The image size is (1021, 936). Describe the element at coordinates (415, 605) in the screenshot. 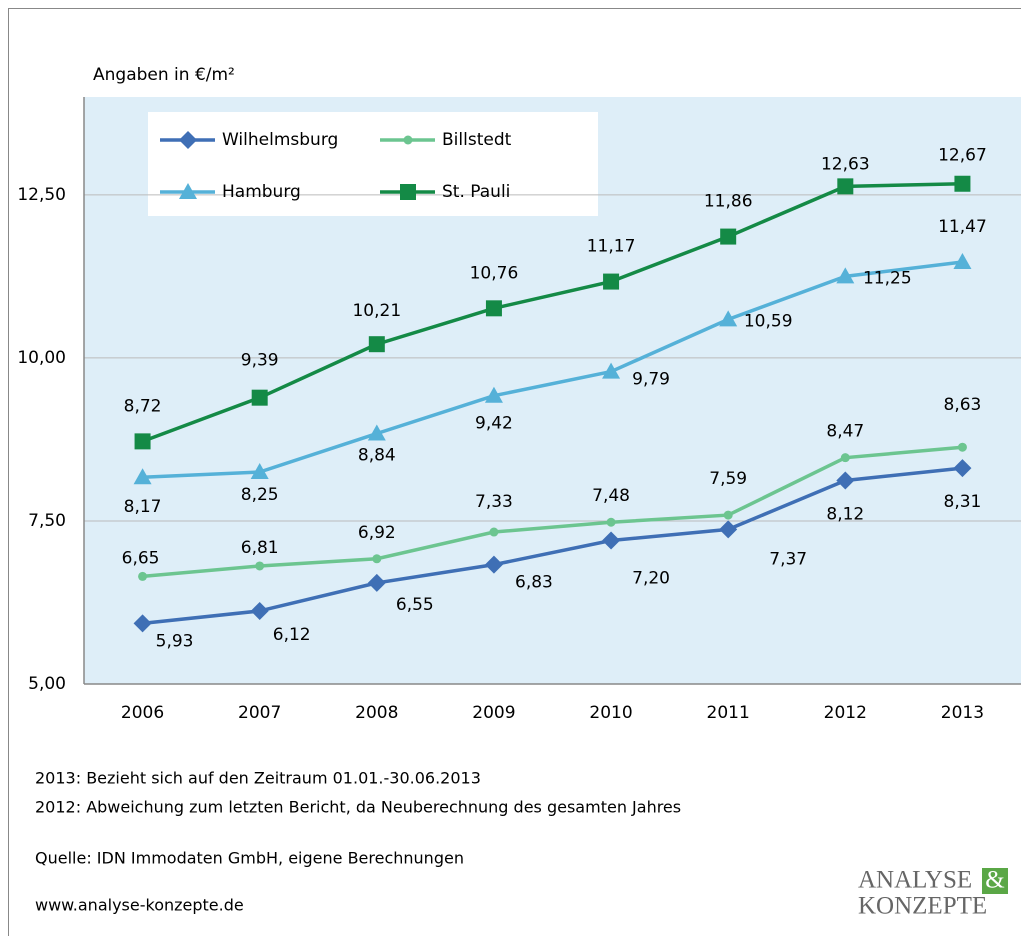

I see `data-label: 6,55` at that location.